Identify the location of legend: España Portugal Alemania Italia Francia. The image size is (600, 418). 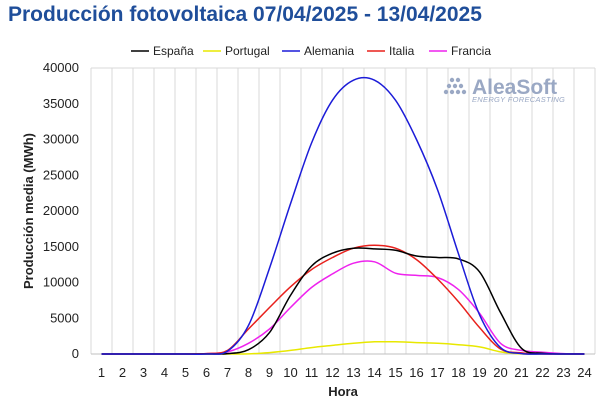
(311, 51).